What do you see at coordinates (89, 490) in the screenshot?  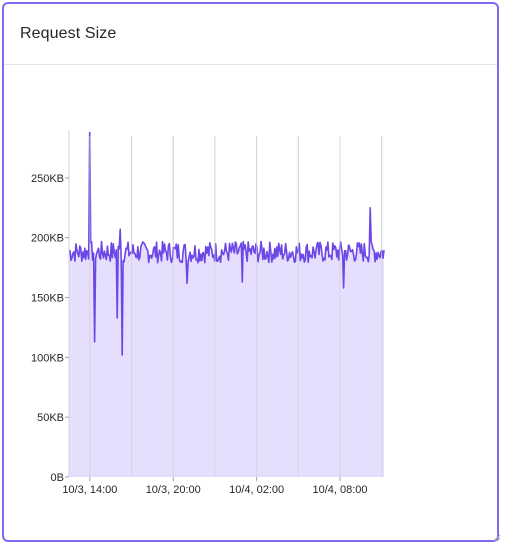 I see `x-tick-label: 10/3, 14:00` at bounding box center [89, 490].